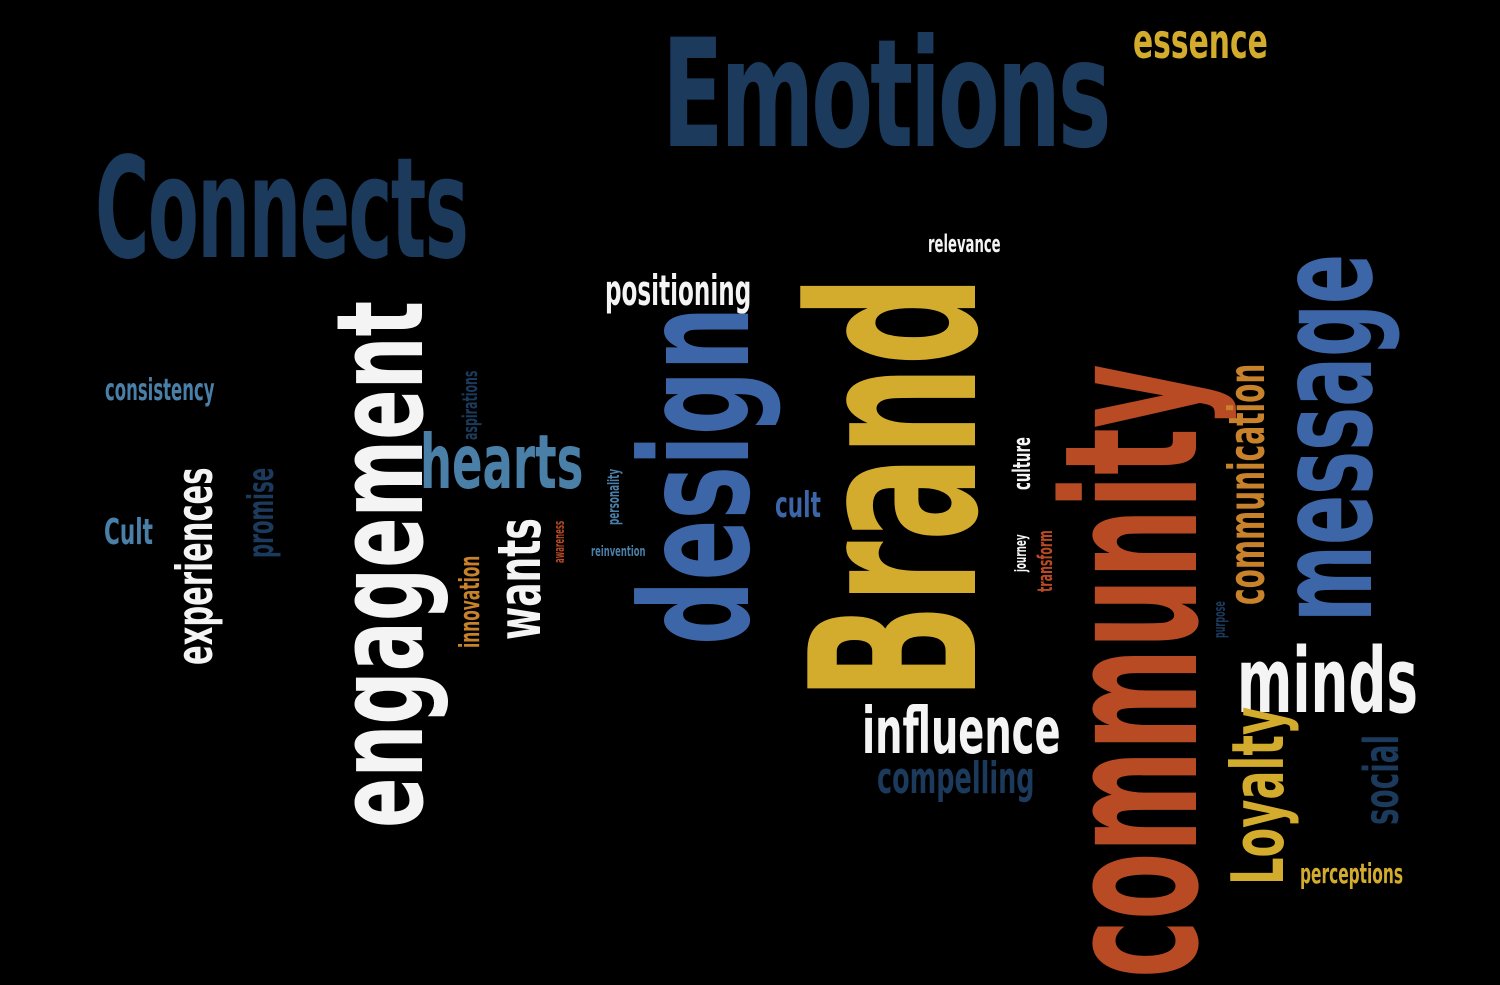  I want to click on word-influence: influence, so click(961, 732).